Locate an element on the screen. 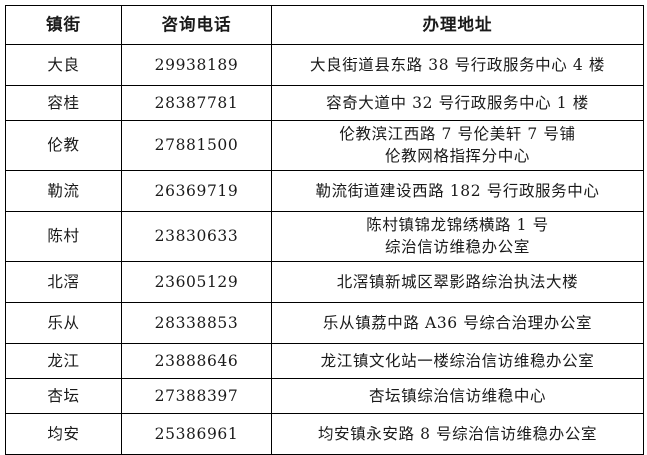  cell-phone: 28338853 is located at coordinates (196, 322).